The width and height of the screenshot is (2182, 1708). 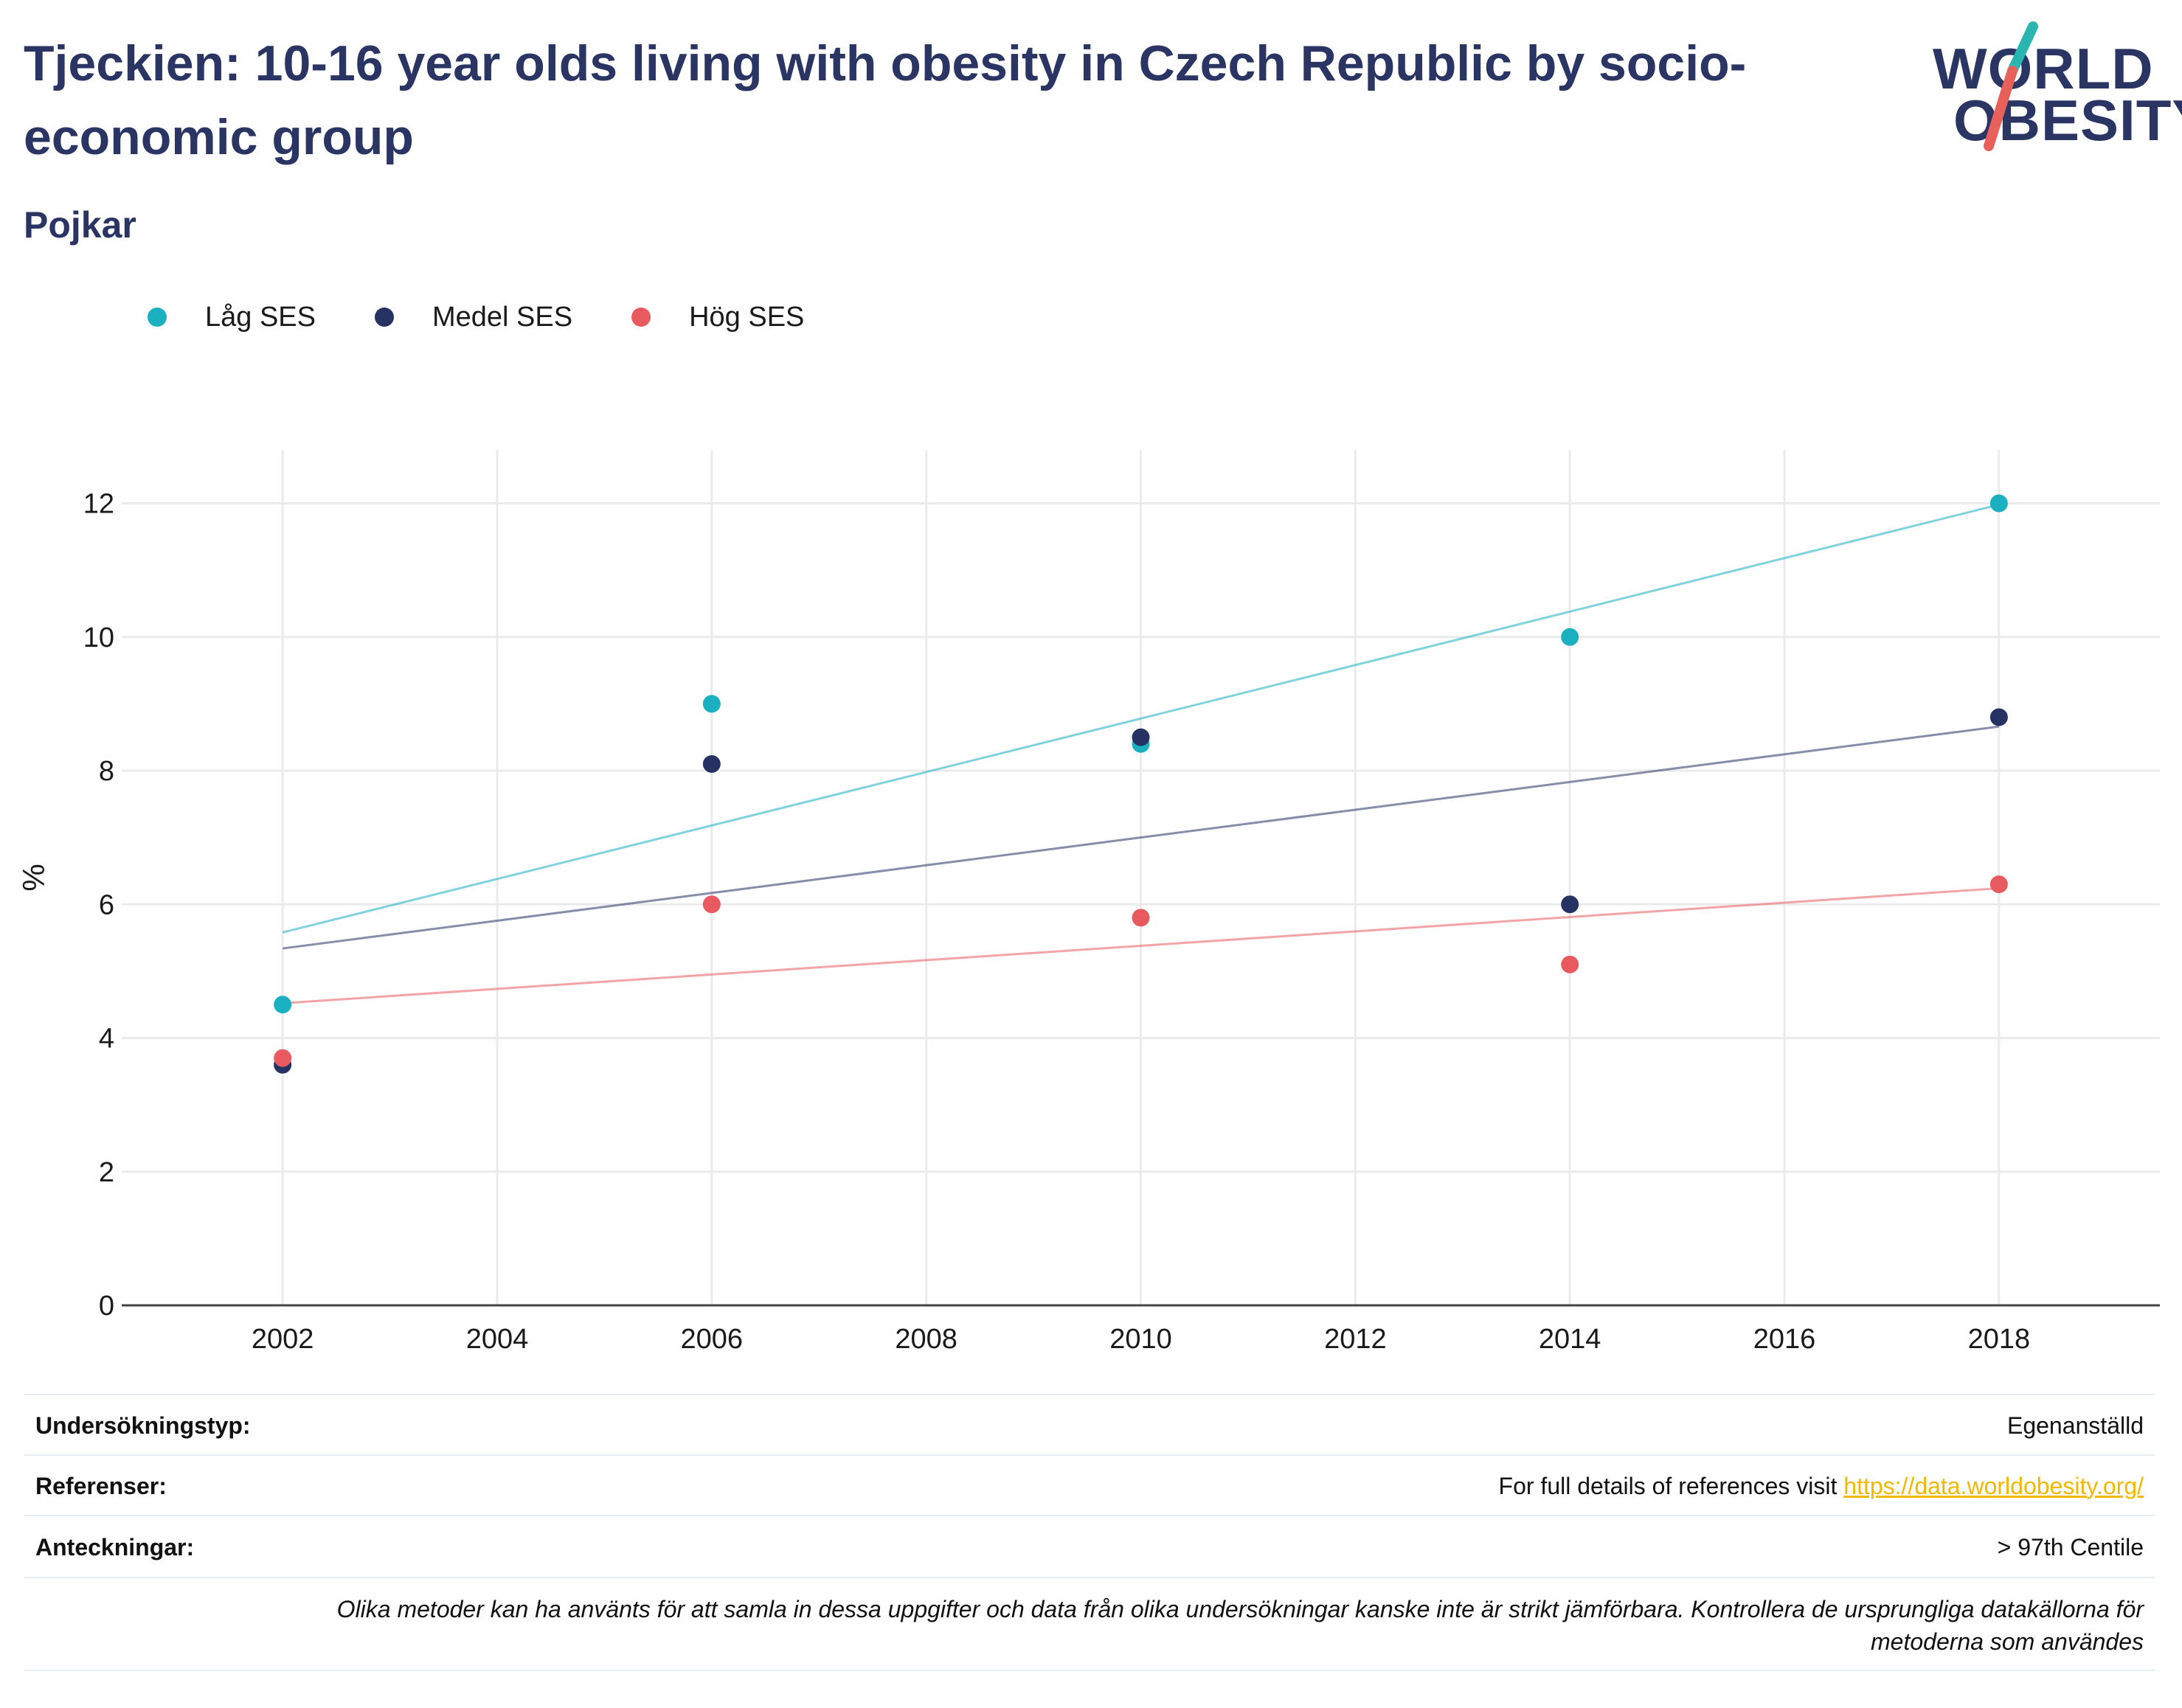 I want to click on references-text: For full details of references visit, so click(x=1671, y=1485).